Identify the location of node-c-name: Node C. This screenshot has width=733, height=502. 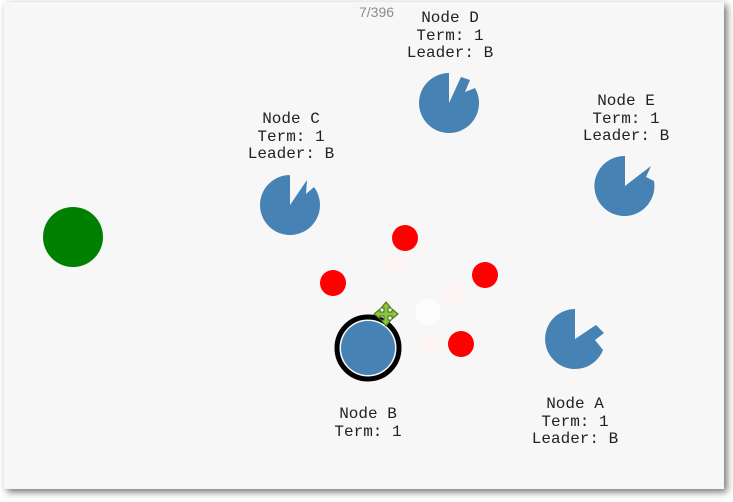
(291, 119).